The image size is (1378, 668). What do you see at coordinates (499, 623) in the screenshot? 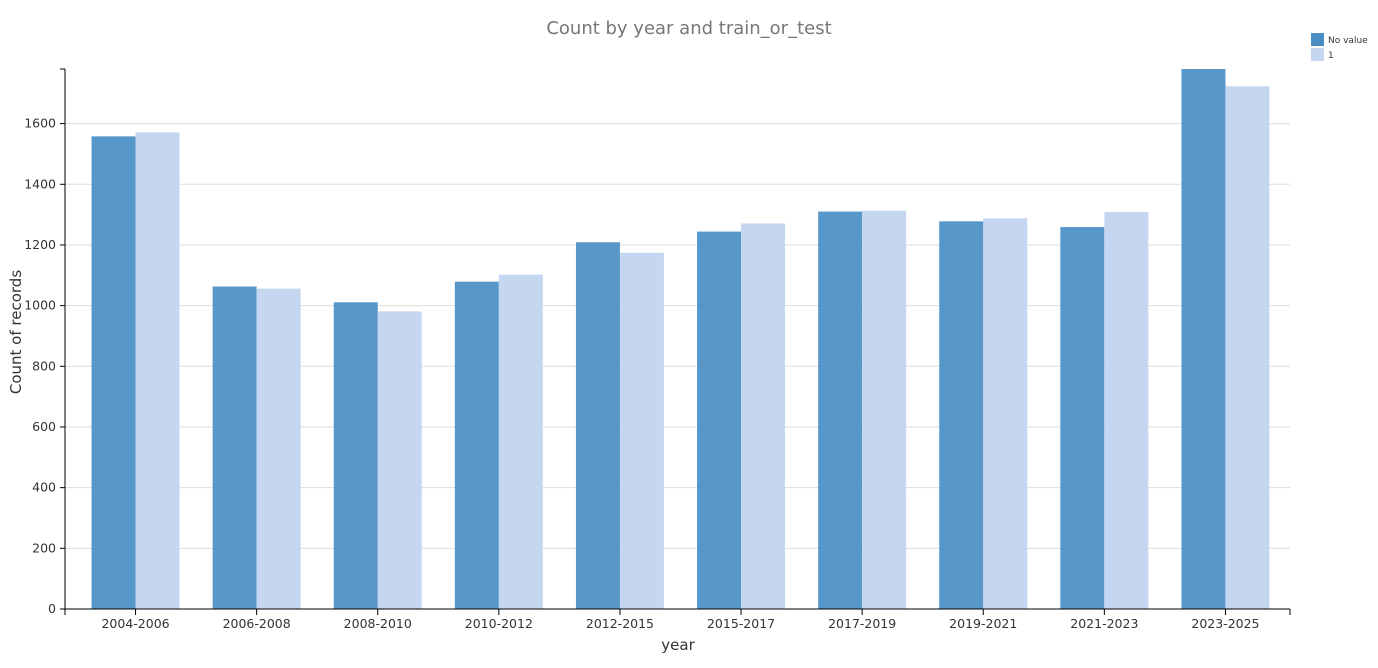
I see `x-tick-label: 2010-2012` at bounding box center [499, 623].